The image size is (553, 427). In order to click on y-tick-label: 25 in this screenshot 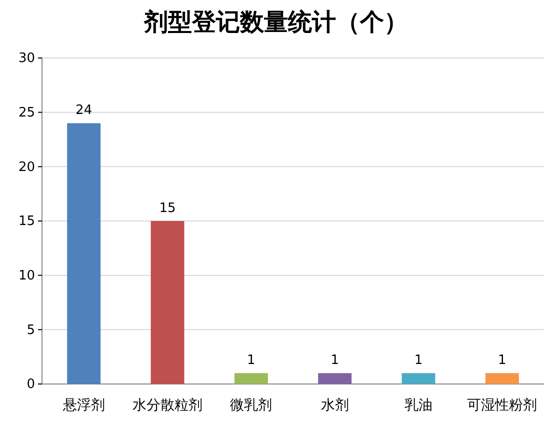, I will do `click(26, 112)`.